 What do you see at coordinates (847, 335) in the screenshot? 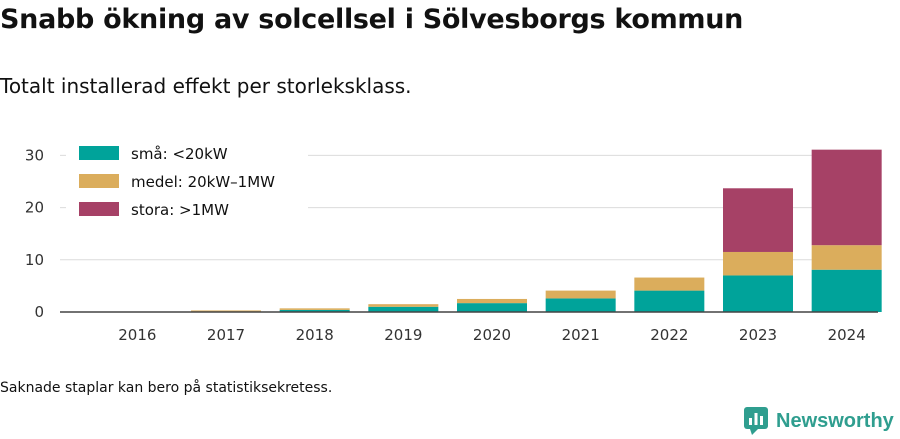
I see `x-tick-label: 2024` at bounding box center [847, 335].